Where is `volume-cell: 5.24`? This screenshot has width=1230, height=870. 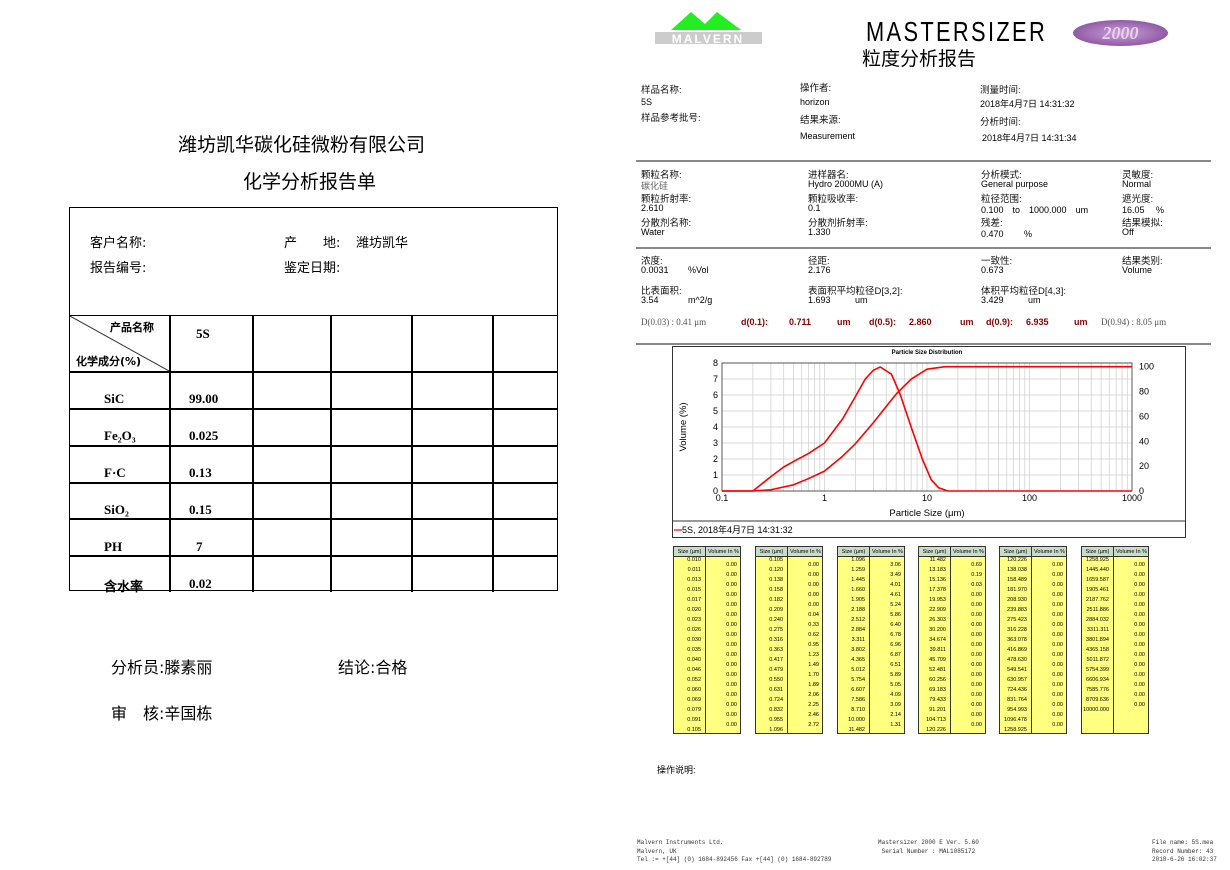 volume-cell: 5.24 is located at coordinates (895, 605).